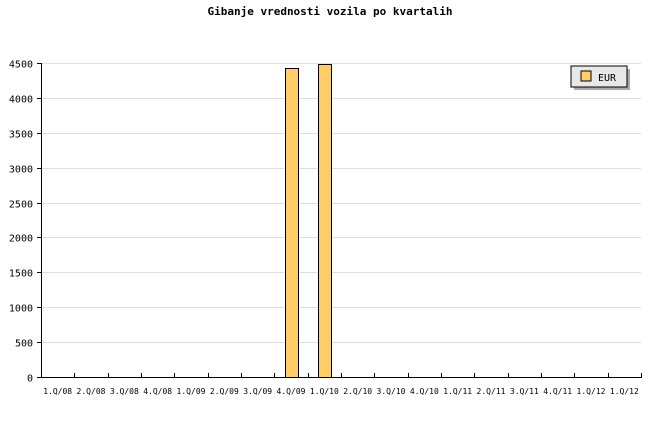  I want to click on x-tick-label: 4.Q/08, so click(157, 391).